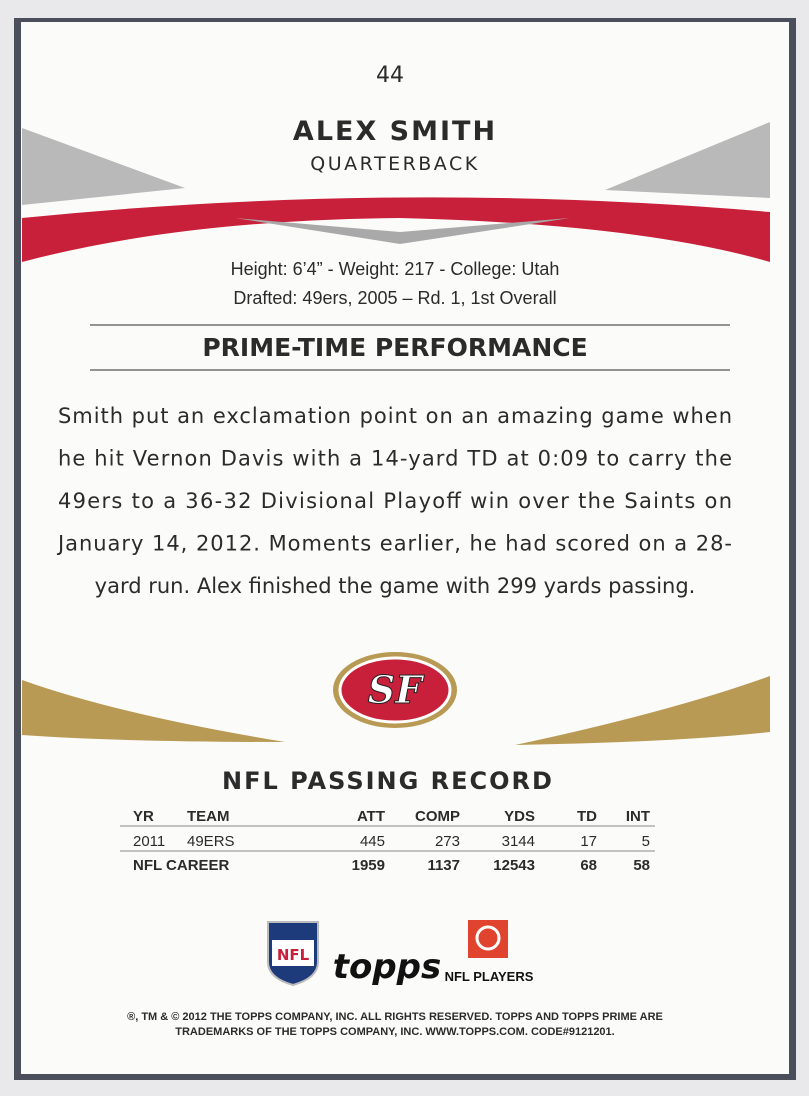 This screenshot has height=1096, width=809. Describe the element at coordinates (208, 816) in the screenshot. I see `table-header: TEAM` at that location.